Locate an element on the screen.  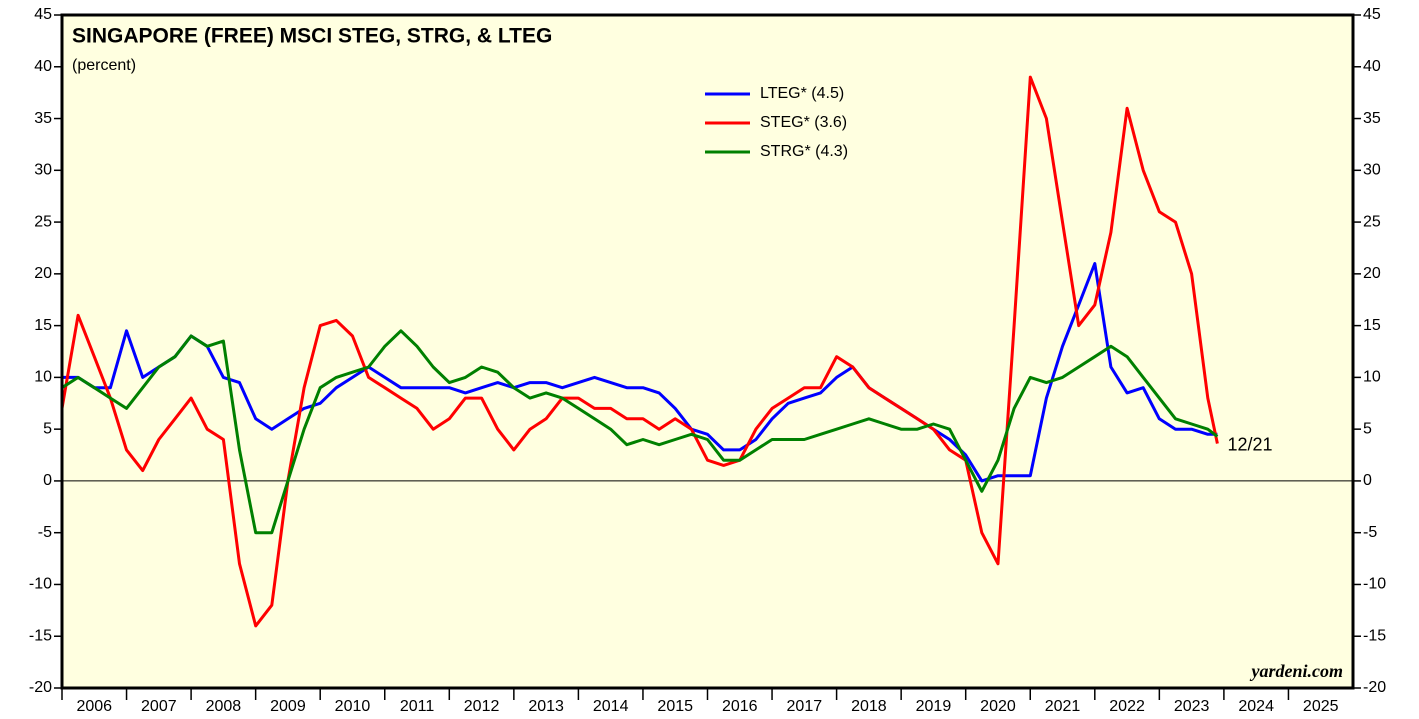
x-tick-label: 2023 is located at coordinates (1192, 706).